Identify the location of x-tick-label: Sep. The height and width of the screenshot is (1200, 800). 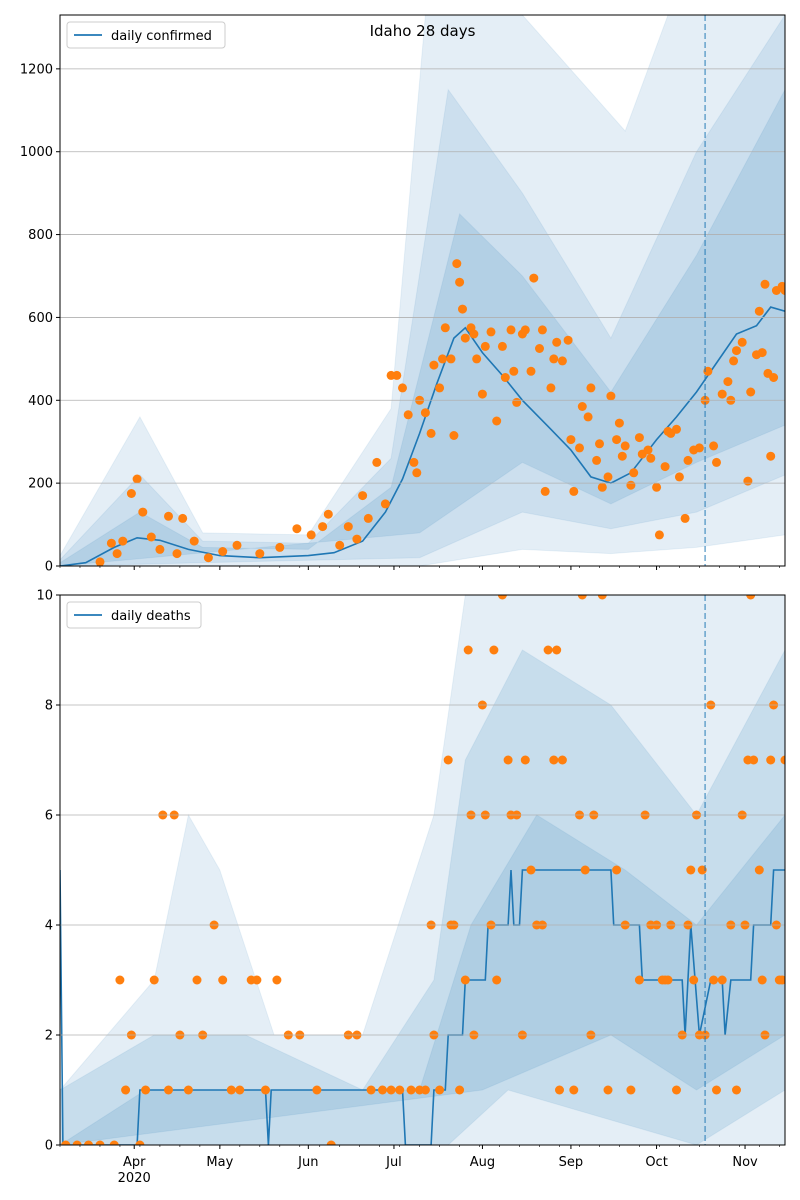
(571, 1162).